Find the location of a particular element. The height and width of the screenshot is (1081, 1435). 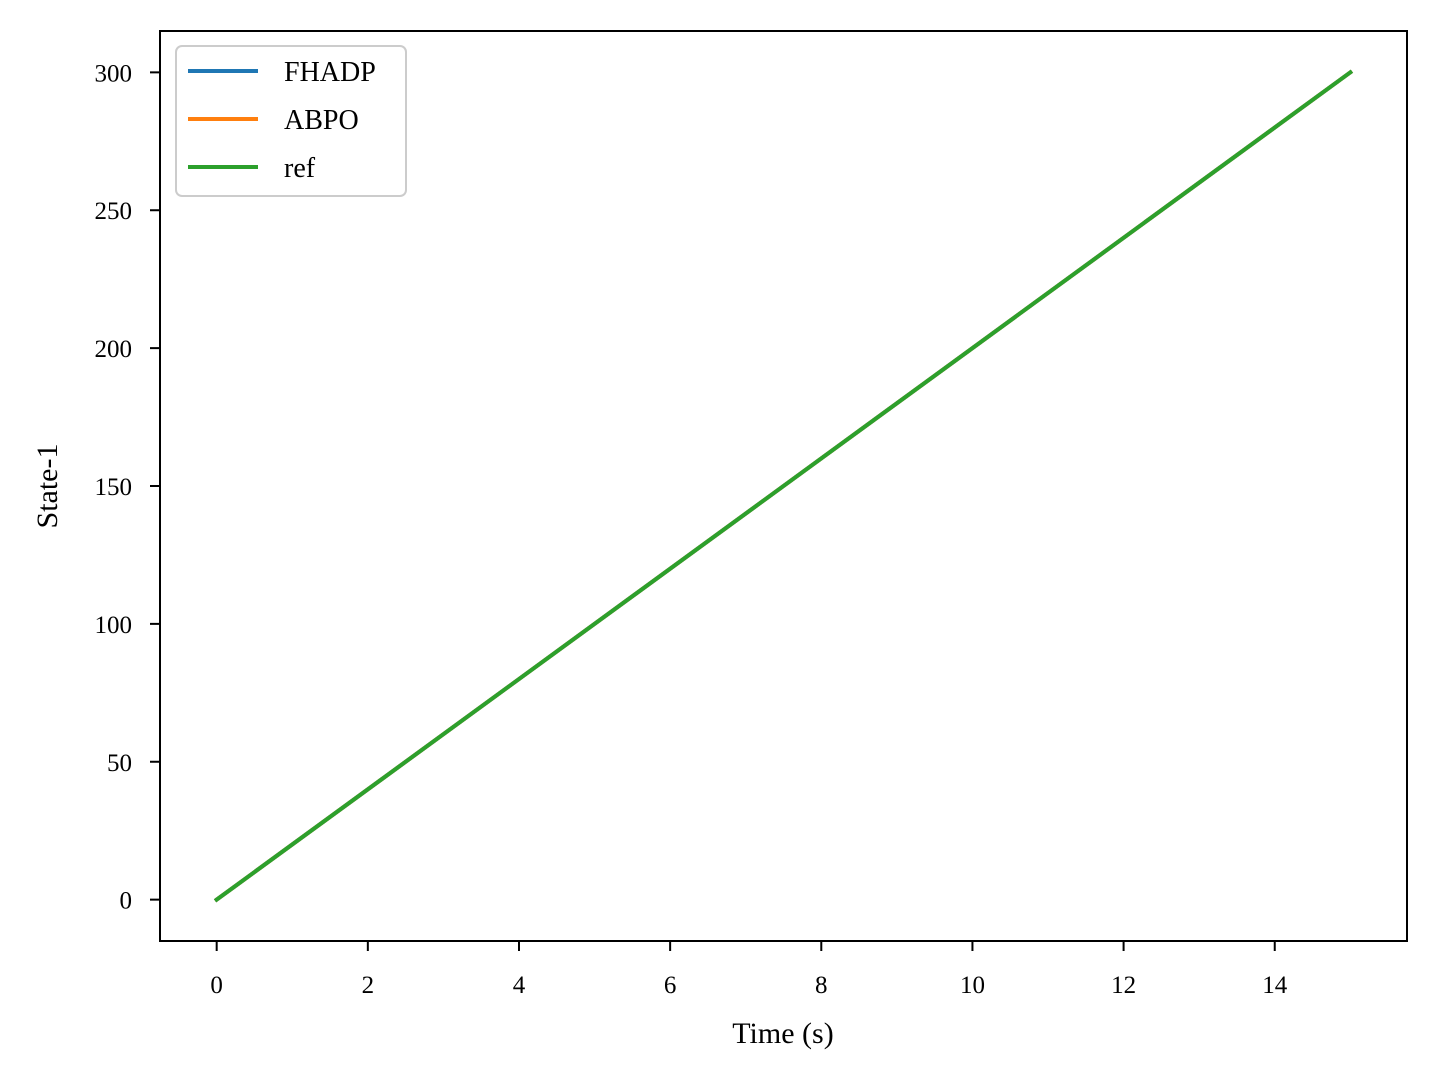

x-tick-label: 10 is located at coordinates (972, 985).